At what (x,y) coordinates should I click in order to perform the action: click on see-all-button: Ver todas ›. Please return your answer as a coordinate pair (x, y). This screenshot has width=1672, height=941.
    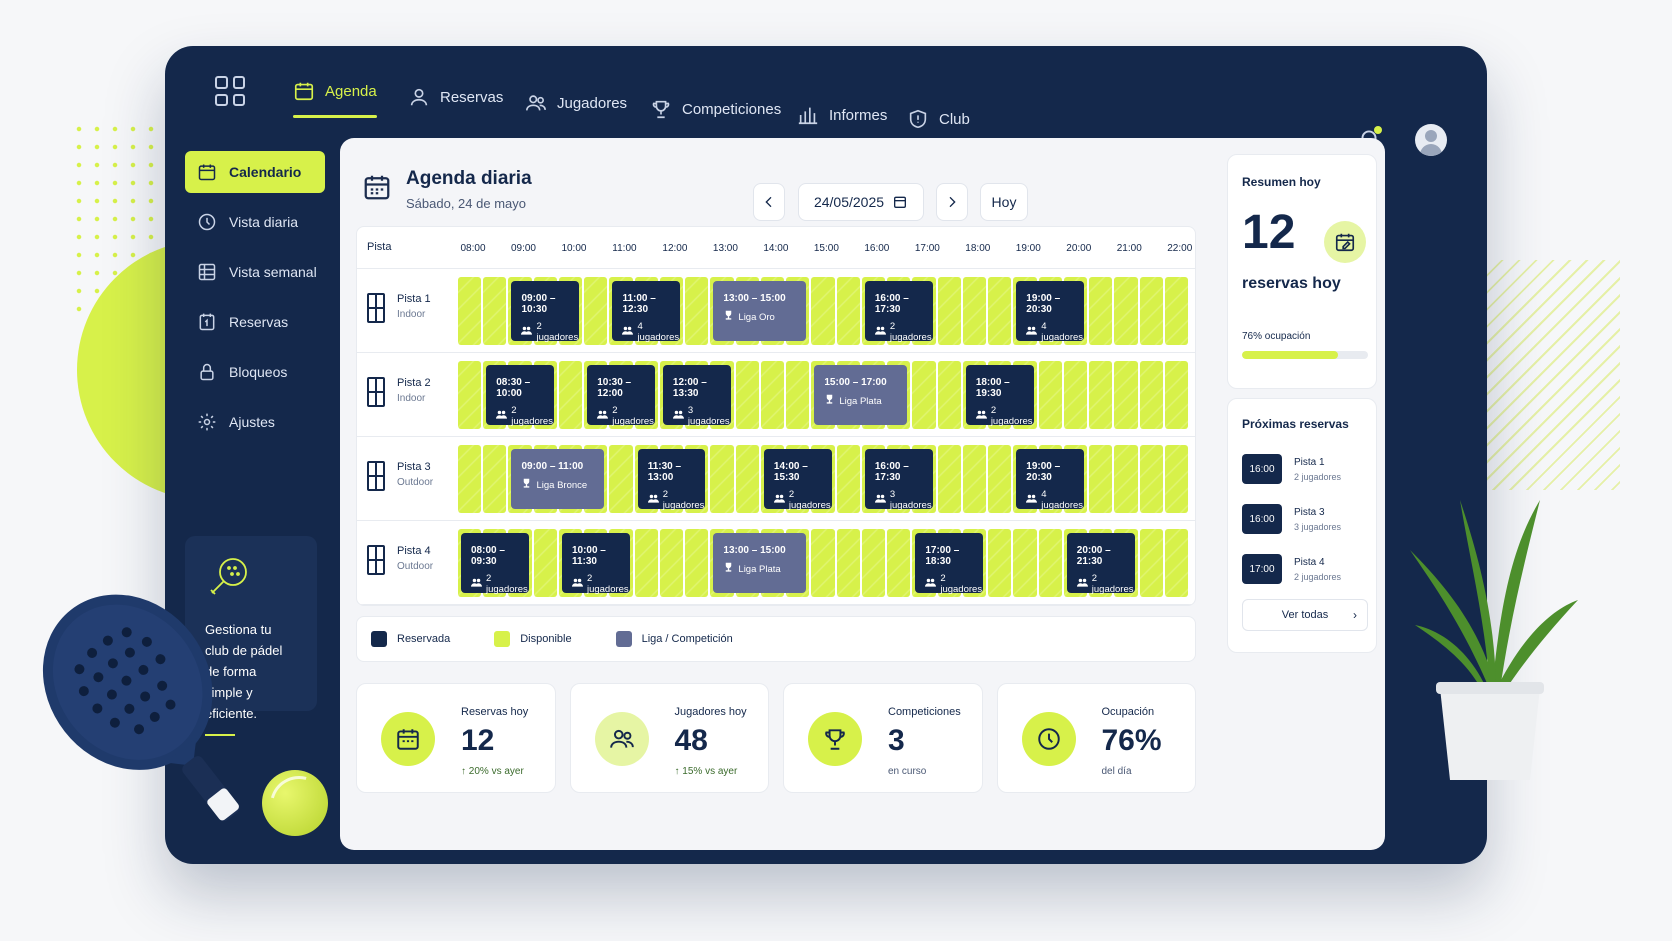
    Looking at the image, I should click on (1305, 615).